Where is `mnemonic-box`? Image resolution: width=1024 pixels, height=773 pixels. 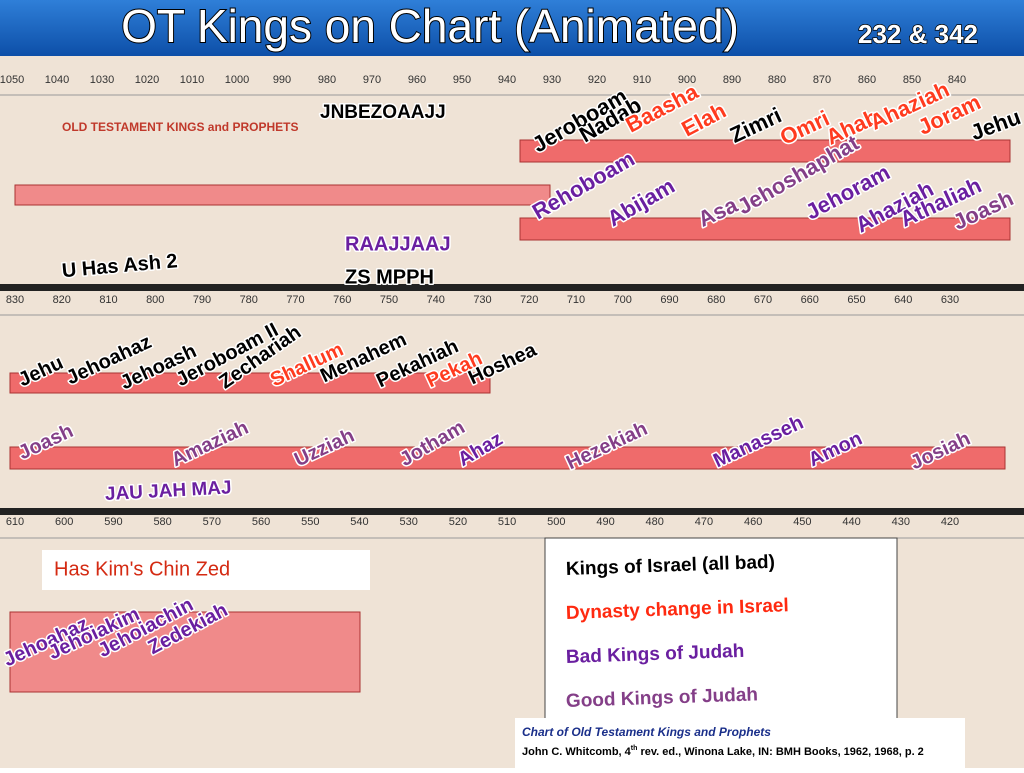 mnemonic-box is located at coordinates (206, 570).